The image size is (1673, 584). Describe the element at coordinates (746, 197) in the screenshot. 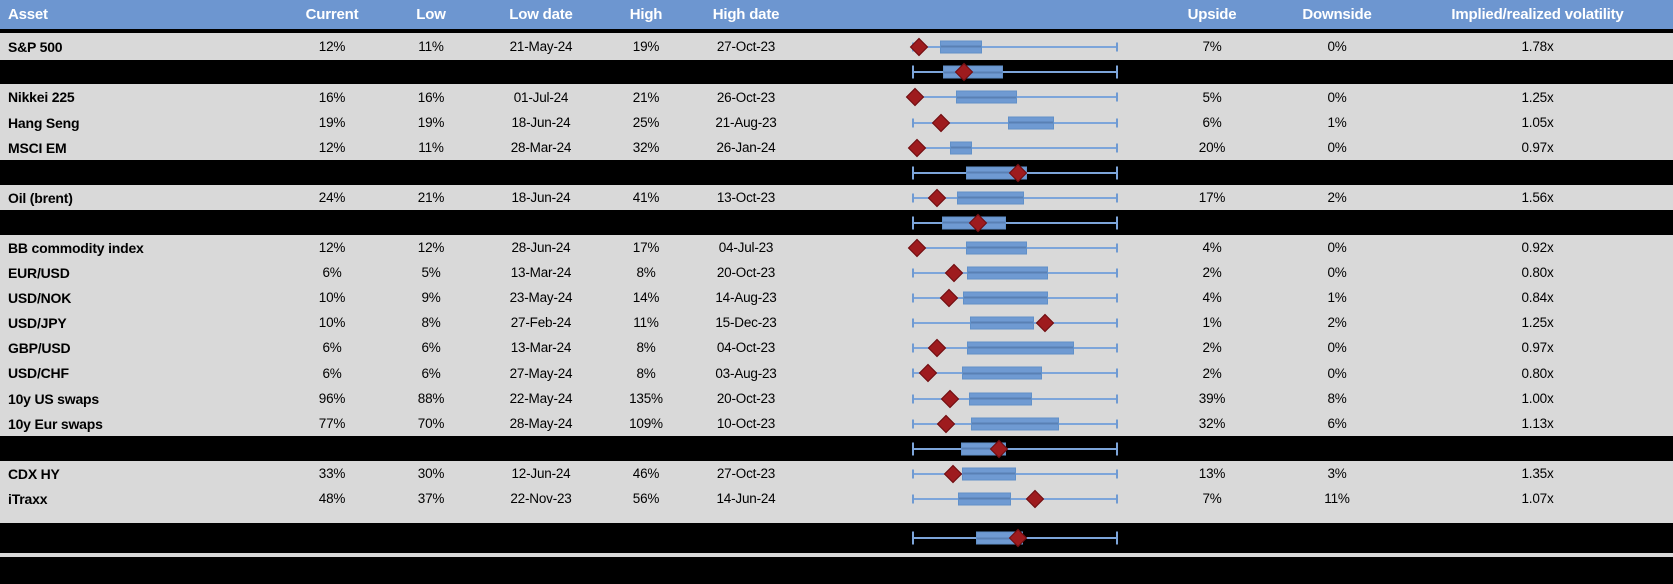

I see `high-date-cell: 13-Oct-23` at that location.